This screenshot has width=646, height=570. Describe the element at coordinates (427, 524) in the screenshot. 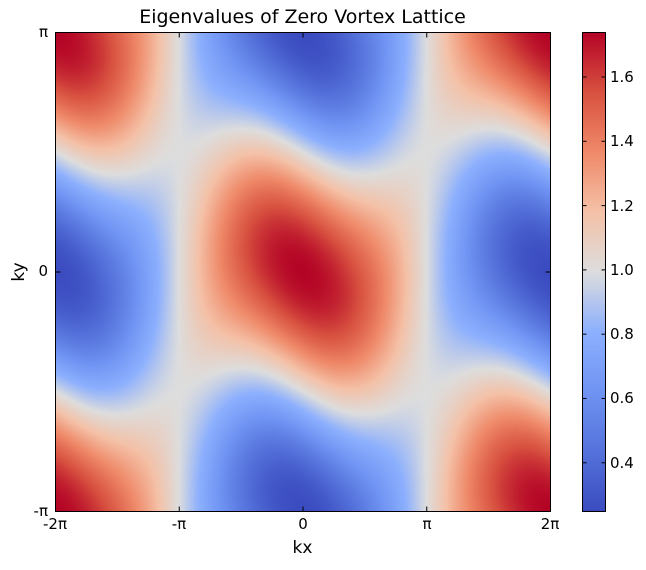

I see `x-tick-label: π` at that location.